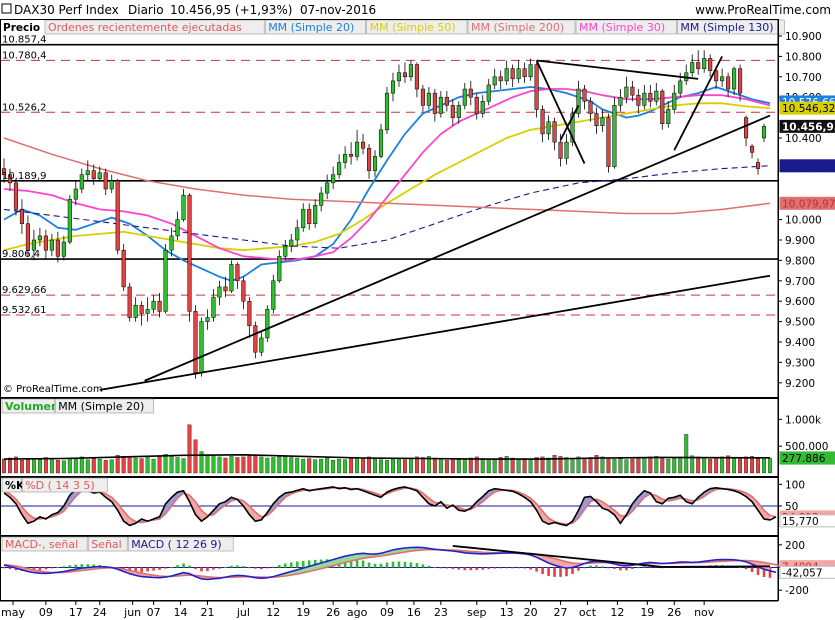 The height and width of the screenshot is (620, 835). Describe the element at coordinates (387, 612) in the screenshot. I see `x-tick-label: 09` at that location.